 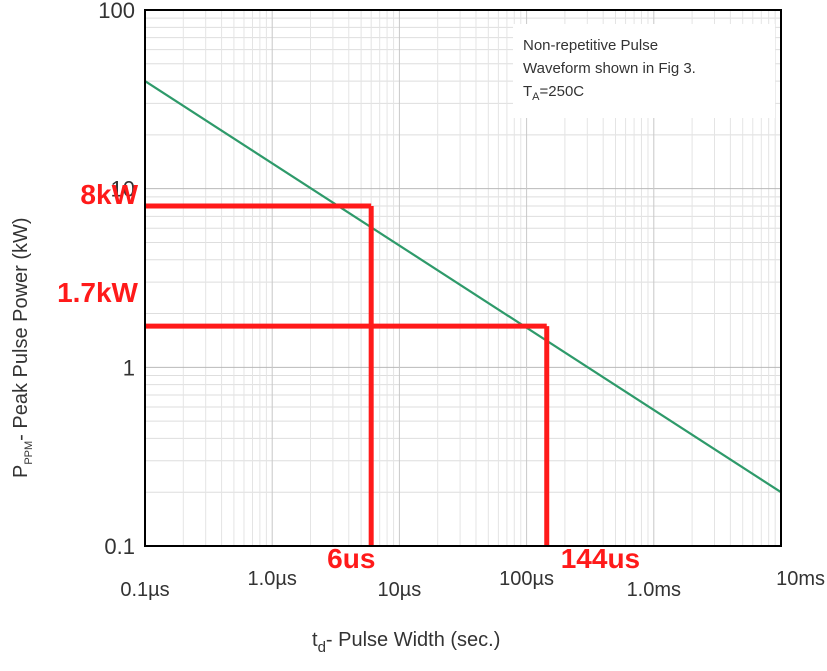 What do you see at coordinates (21, 328) in the screenshot?
I see `y-axis-label-rest: - Peak Pulse Power (kW)` at bounding box center [21, 328].